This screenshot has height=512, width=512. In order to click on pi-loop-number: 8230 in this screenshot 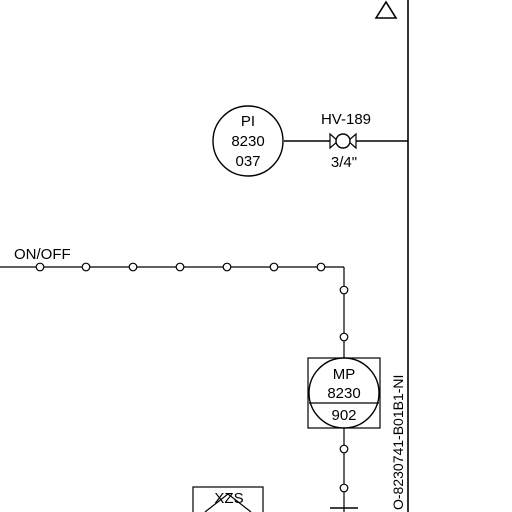, I will do `click(247, 141)`.